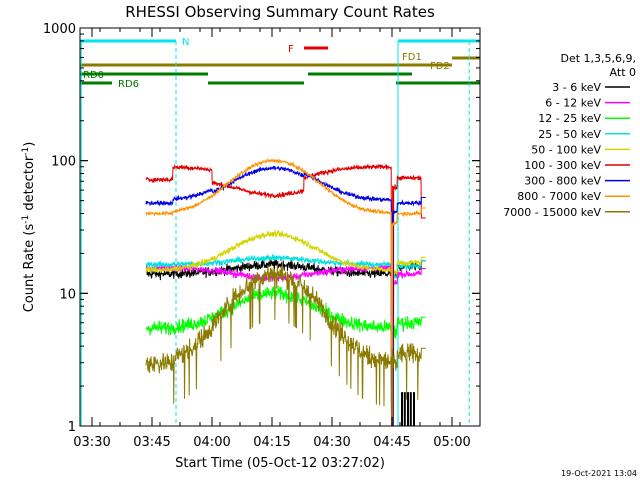 Image resolution: width=640 pixels, height=484 pixels. What do you see at coordinates (271, 442) in the screenshot?
I see `x-tick-label: 04:15` at bounding box center [271, 442].